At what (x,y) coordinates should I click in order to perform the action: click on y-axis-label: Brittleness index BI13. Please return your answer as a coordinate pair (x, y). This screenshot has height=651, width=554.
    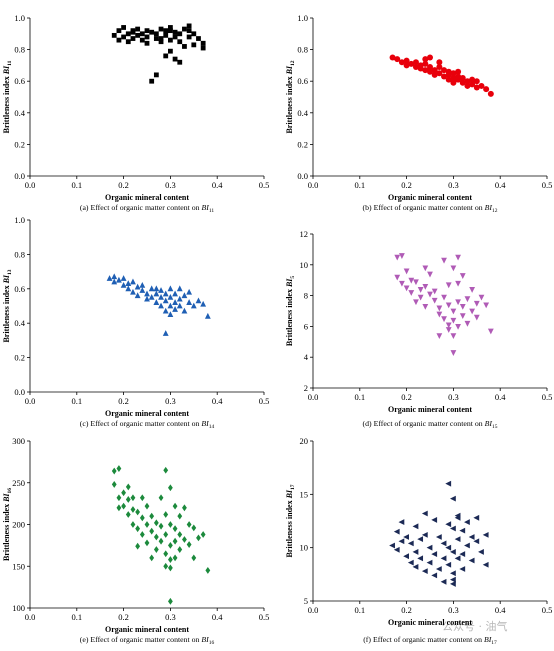
    Looking at the image, I should click on (7, 305).